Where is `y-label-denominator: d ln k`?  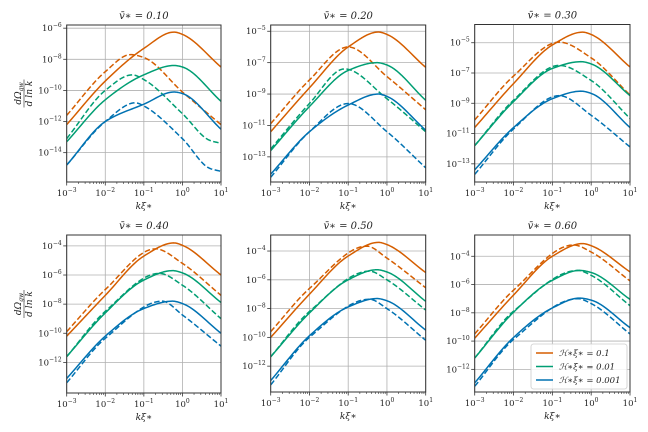
y-label-denominator: d ln k is located at coordinates (30, 94).